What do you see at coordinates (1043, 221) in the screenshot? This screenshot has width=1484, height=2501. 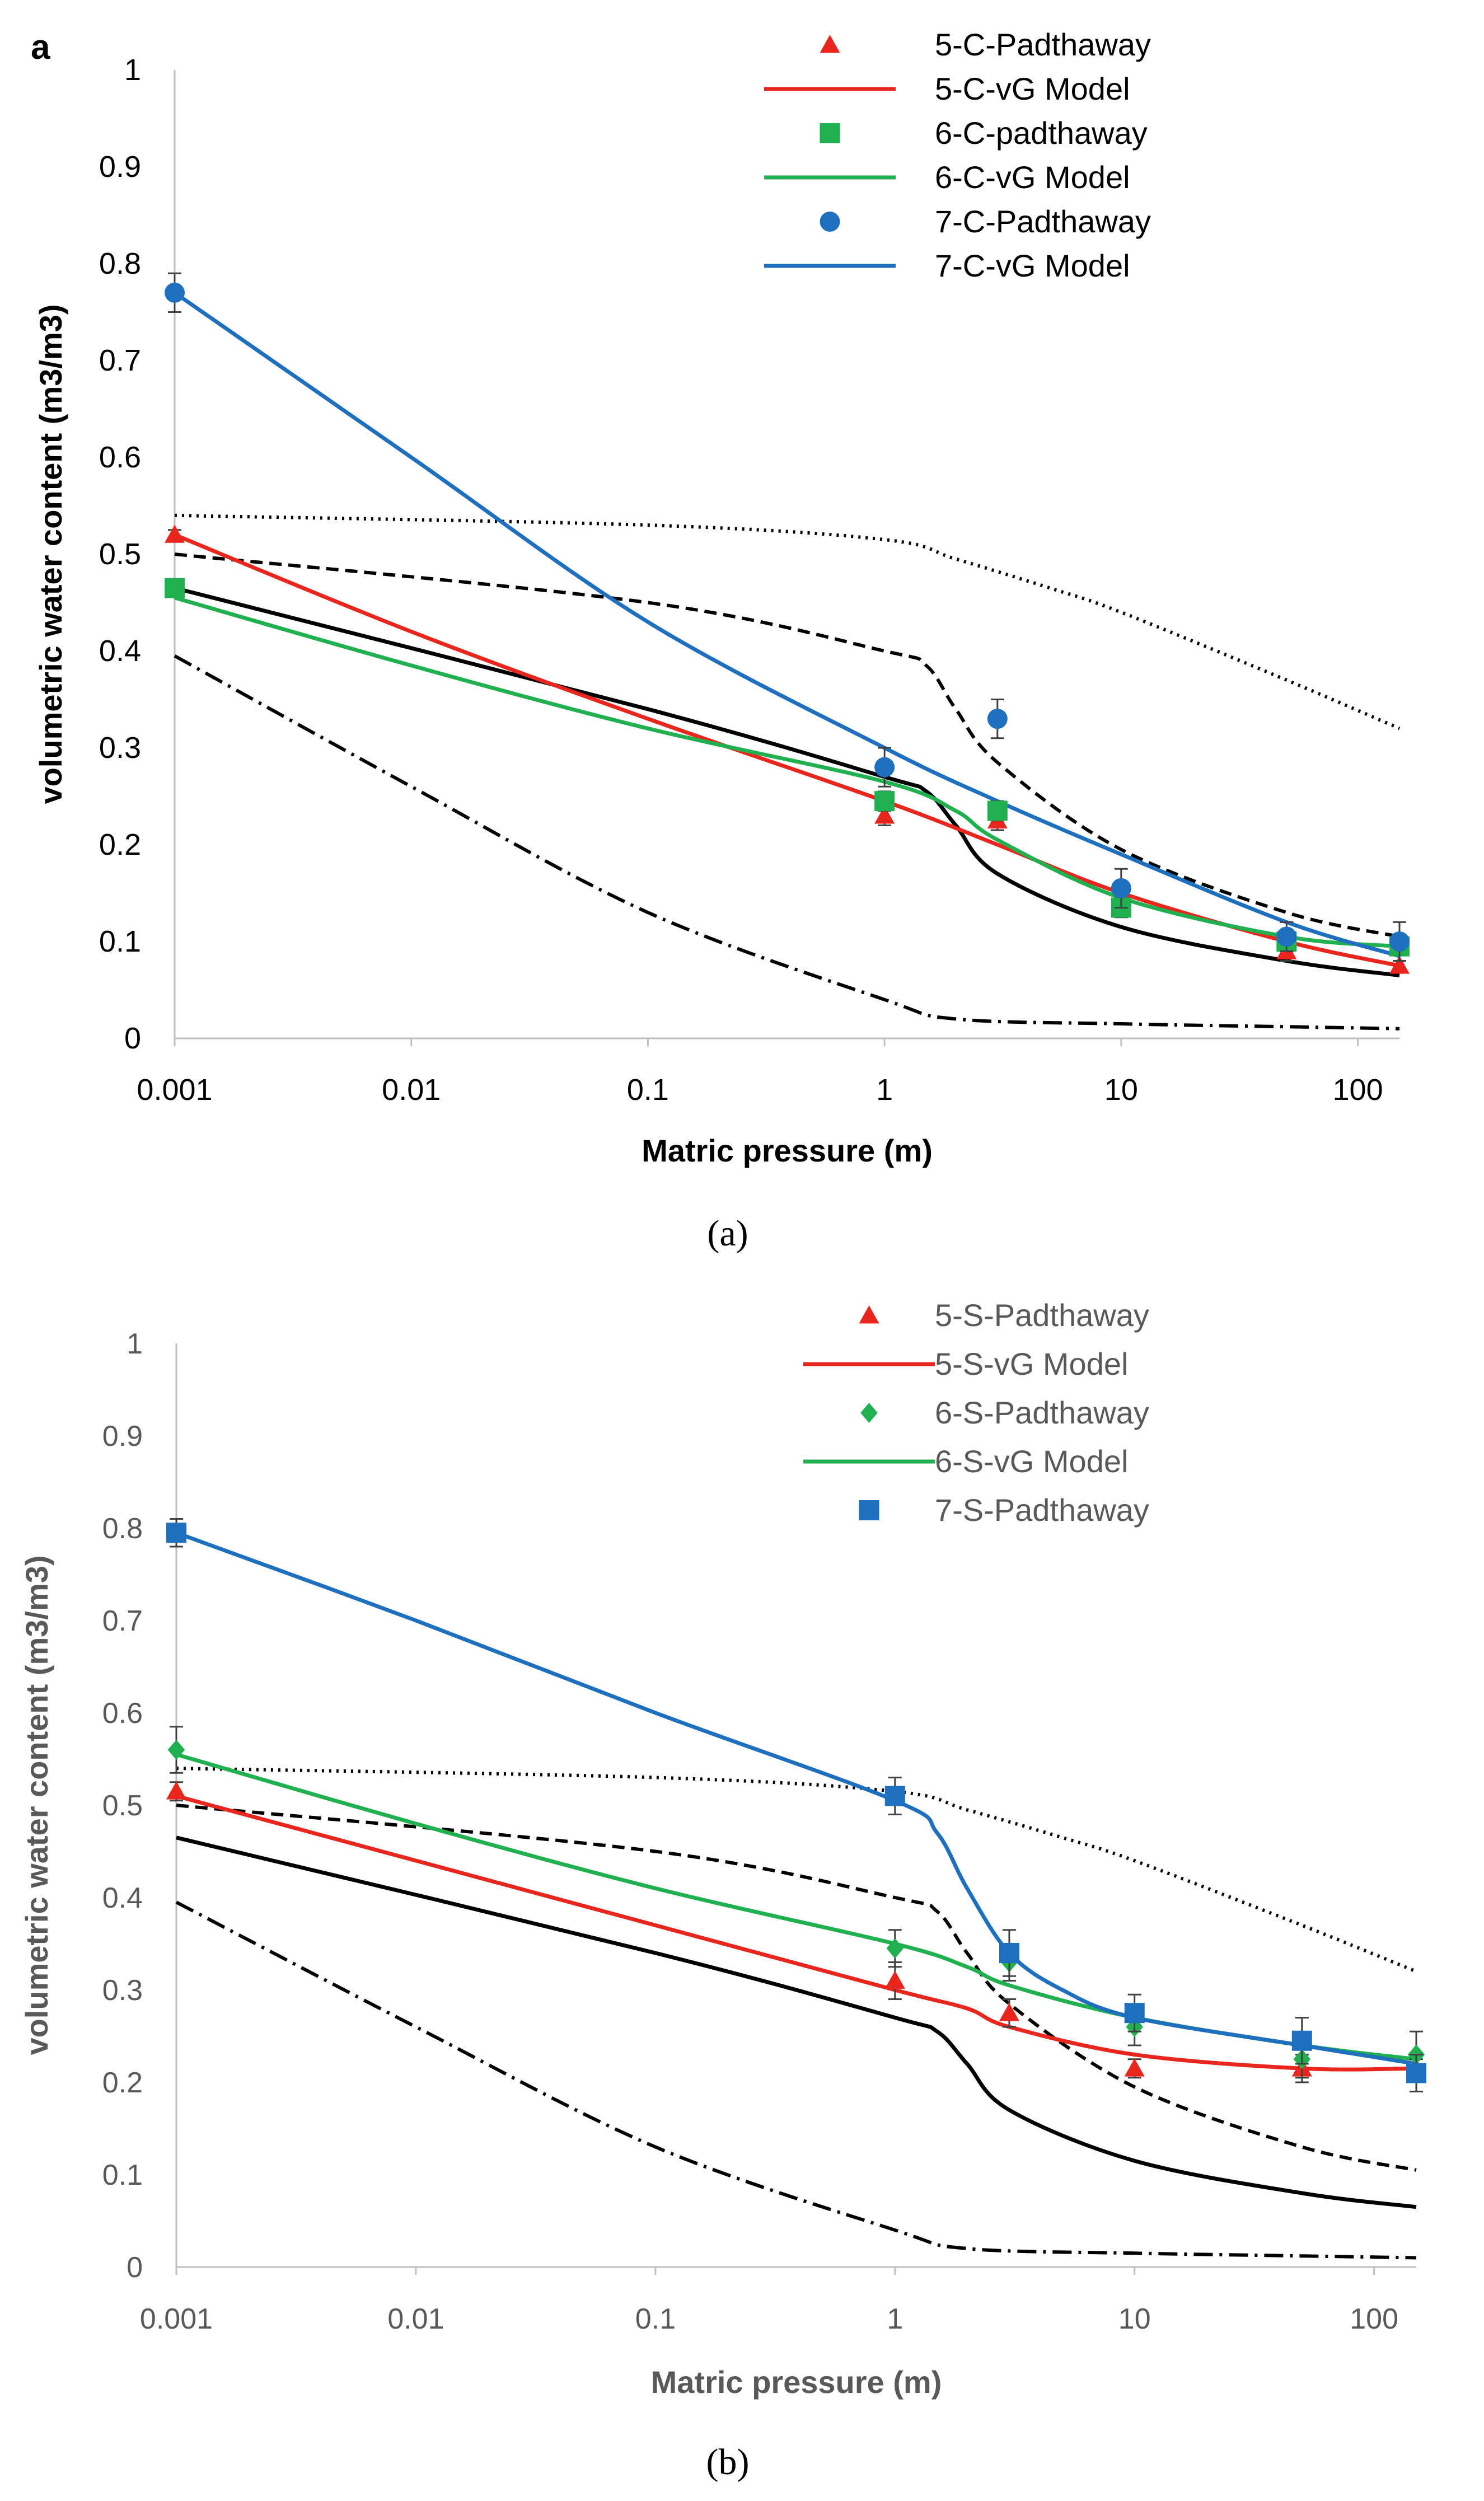 I see `legend-label: 7-C-Padthaway` at bounding box center [1043, 221].